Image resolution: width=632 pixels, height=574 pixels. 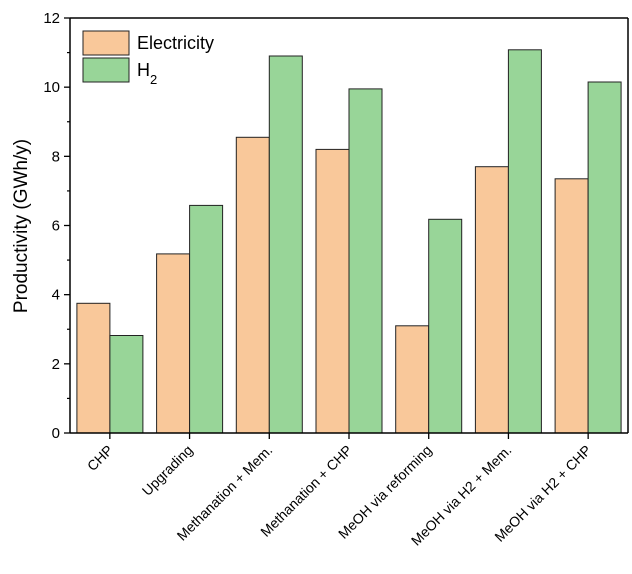 I want to click on y-tick-label: 10, so click(x=51, y=87).